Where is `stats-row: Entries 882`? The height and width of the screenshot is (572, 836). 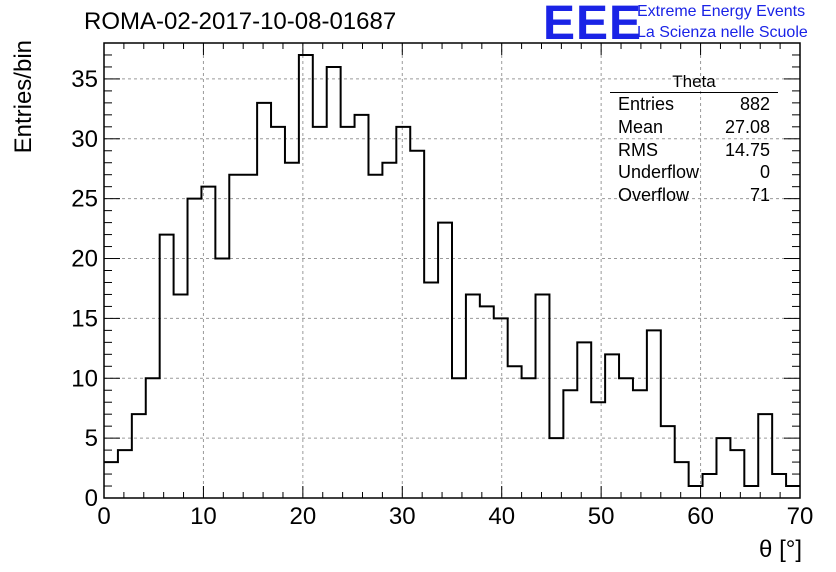
stats-row: Entries 882 is located at coordinates (694, 104).